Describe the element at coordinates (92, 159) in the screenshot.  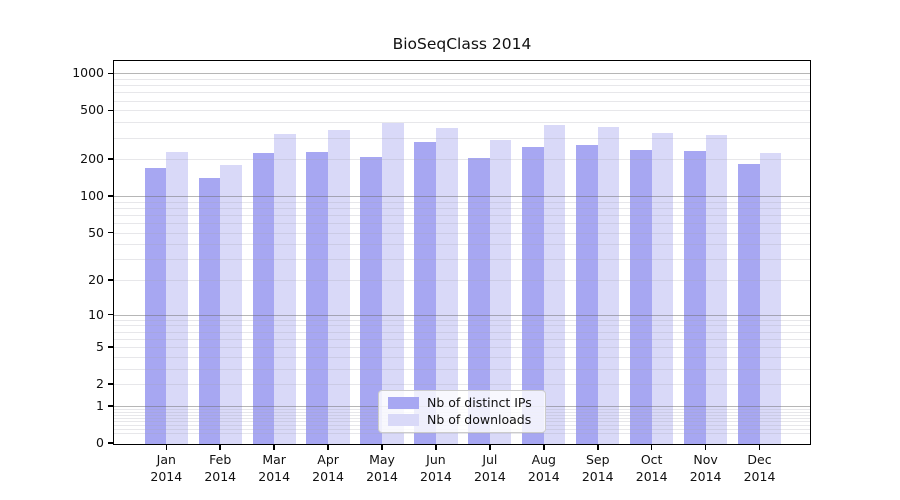
I see `y-axis-tick-label: 200` at that location.